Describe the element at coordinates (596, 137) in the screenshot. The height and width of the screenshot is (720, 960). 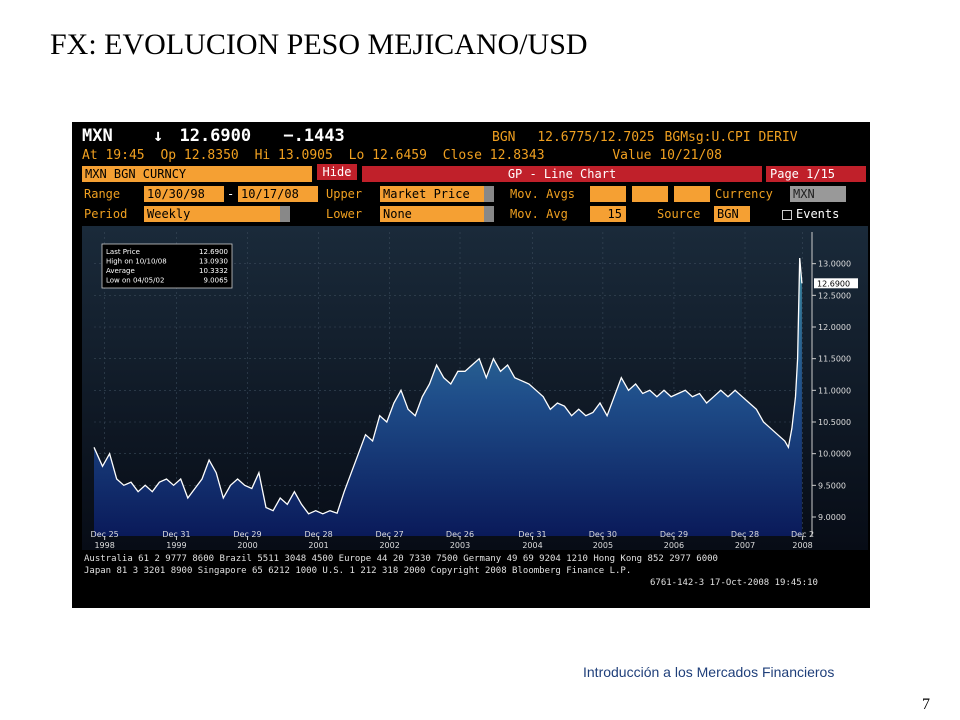
I see `bid-ask: 12.6775/12.7025` at that location.